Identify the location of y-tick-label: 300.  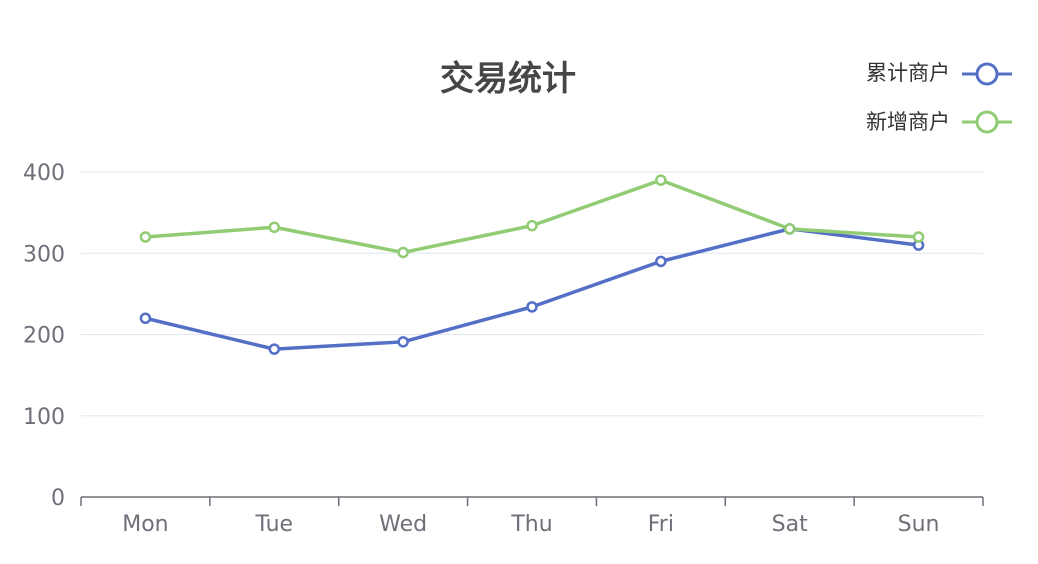
(44, 254).